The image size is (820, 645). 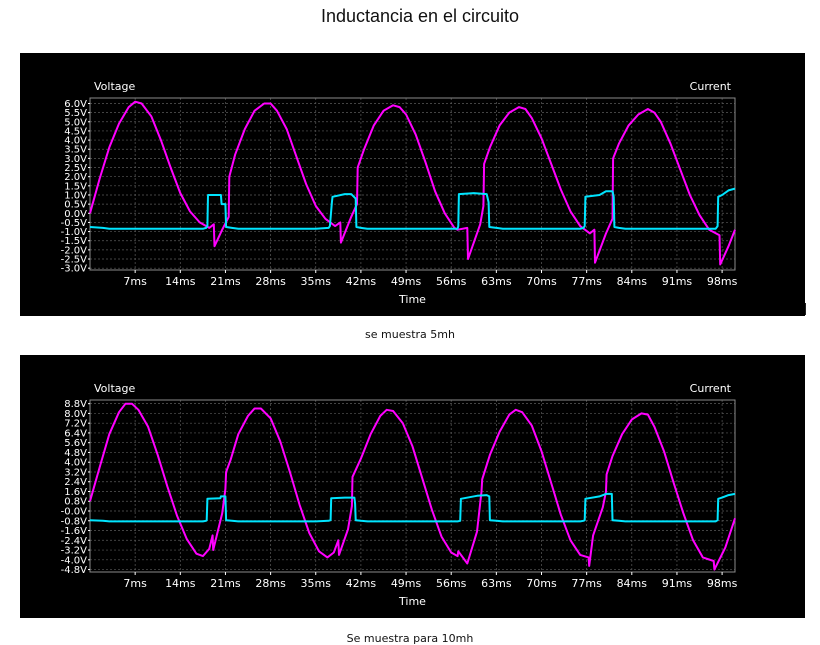 I want to click on y-tick-label: 6.0V, so click(x=75, y=104).